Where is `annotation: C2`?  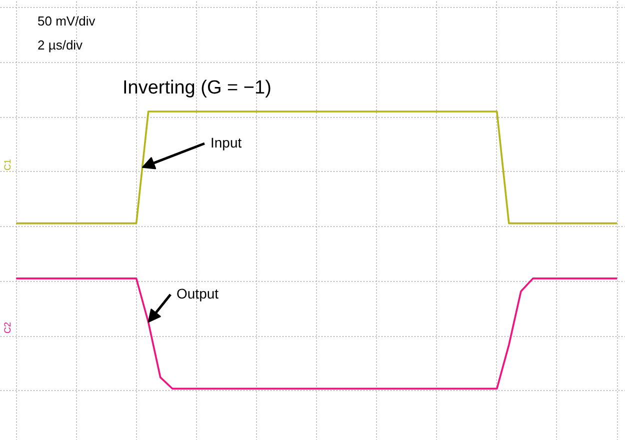
annotation: C2 is located at coordinates (7, 328).